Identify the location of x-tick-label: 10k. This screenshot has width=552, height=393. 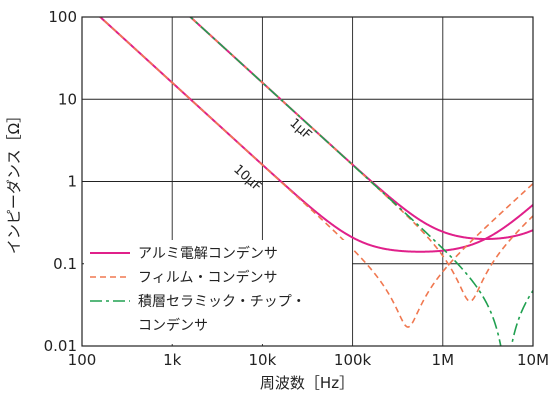
(263, 360).